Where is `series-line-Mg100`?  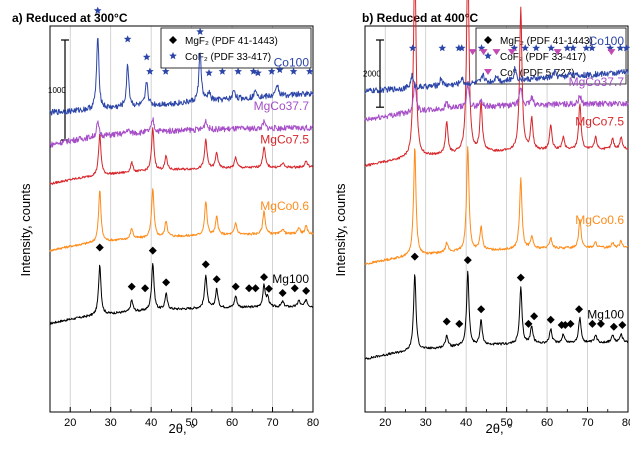 series-line-Mg100 is located at coordinates (496, 315).